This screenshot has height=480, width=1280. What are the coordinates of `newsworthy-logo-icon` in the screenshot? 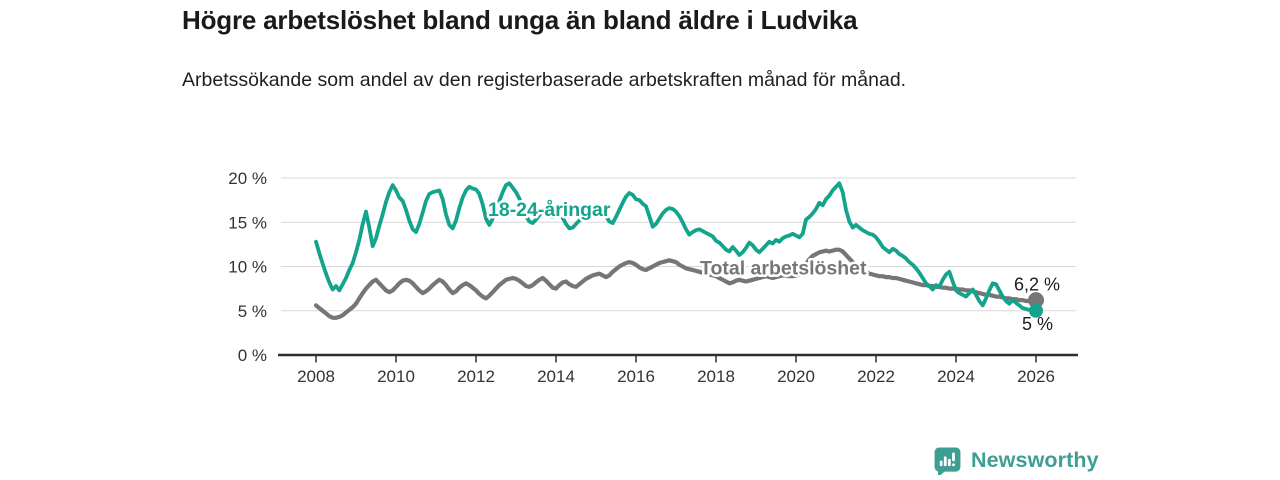 It's located at (947, 460).